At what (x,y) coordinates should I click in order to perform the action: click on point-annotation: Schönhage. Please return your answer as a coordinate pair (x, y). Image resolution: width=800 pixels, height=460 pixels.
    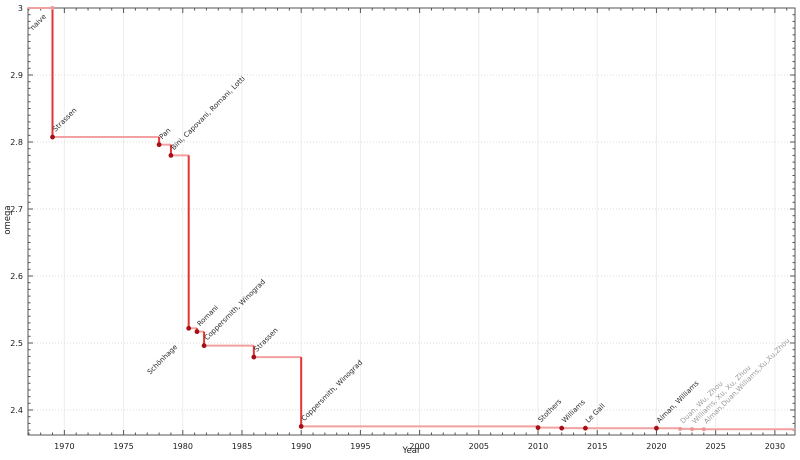
    Looking at the image, I should click on (162, 359).